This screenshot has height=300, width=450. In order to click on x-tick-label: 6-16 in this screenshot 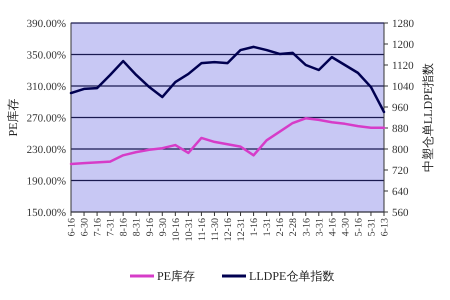, I will do `click(72, 227)`.